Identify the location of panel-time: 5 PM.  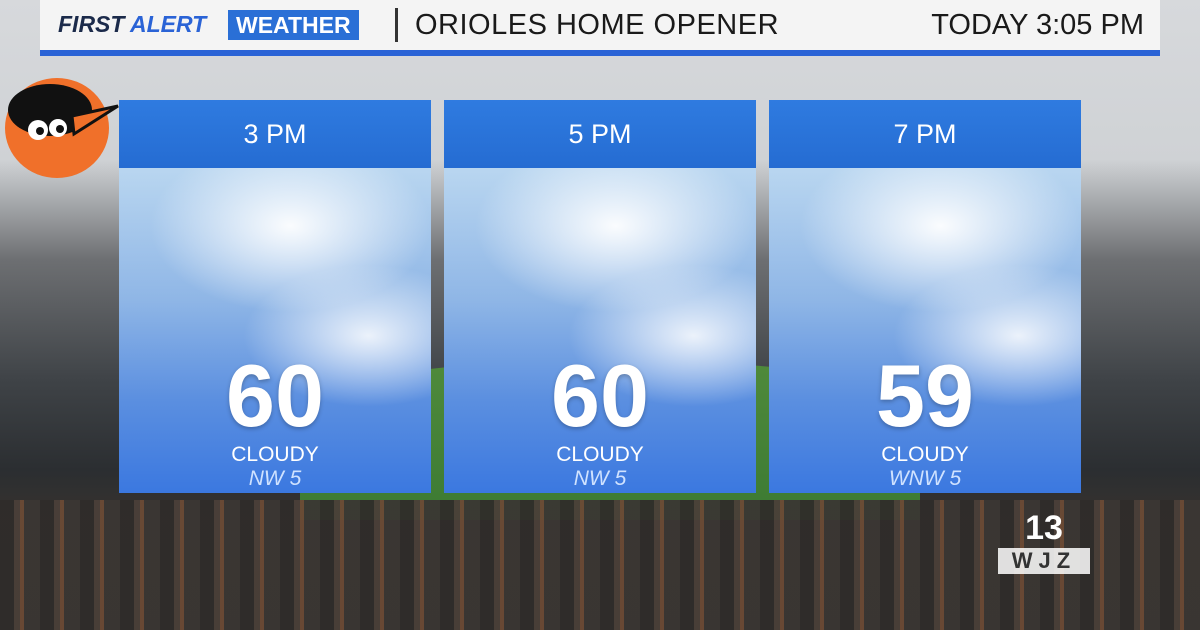
(600, 134).